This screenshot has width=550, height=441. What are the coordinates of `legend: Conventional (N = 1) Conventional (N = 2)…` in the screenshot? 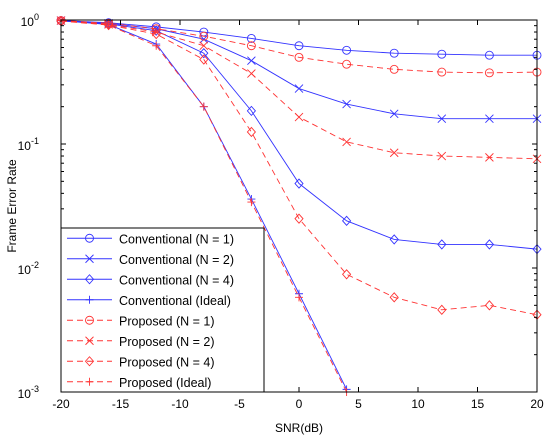 It's located at (162, 310).